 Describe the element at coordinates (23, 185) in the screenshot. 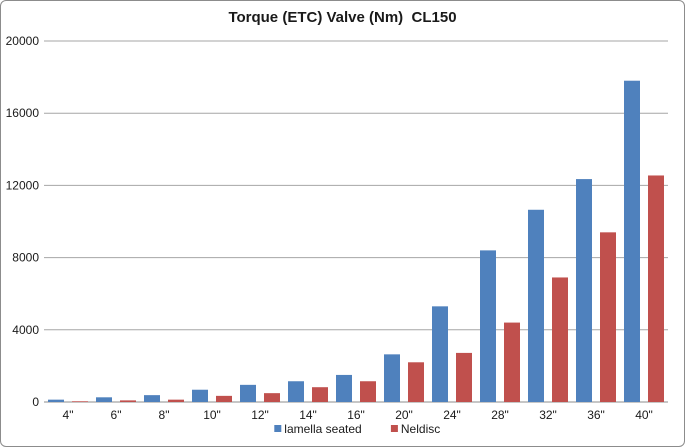

I see `y-tick-label: 12000` at that location.